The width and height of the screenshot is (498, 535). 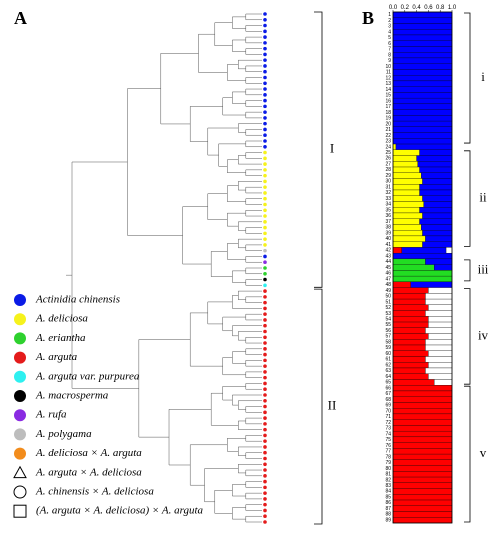 I want to click on sample-label: 76, so click(x=388, y=446).